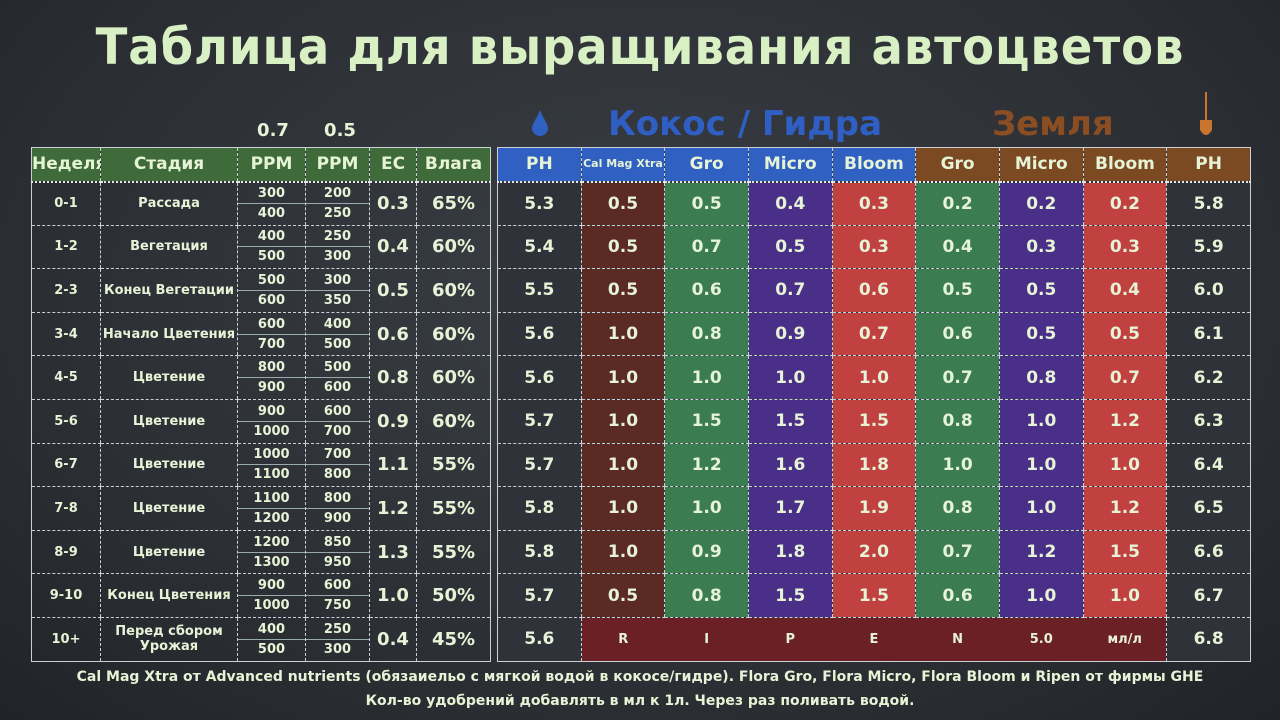  Describe the element at coordinates (337, 368) in the screenshot. I see `ppm-min: 500` at that location.